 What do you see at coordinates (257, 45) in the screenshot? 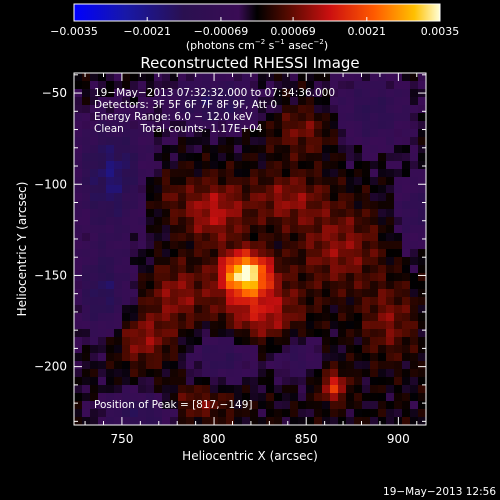
I see `colorbar-unit-label: (photons cm−2 s−1 asec−2)` at bounding box center [257, 45].